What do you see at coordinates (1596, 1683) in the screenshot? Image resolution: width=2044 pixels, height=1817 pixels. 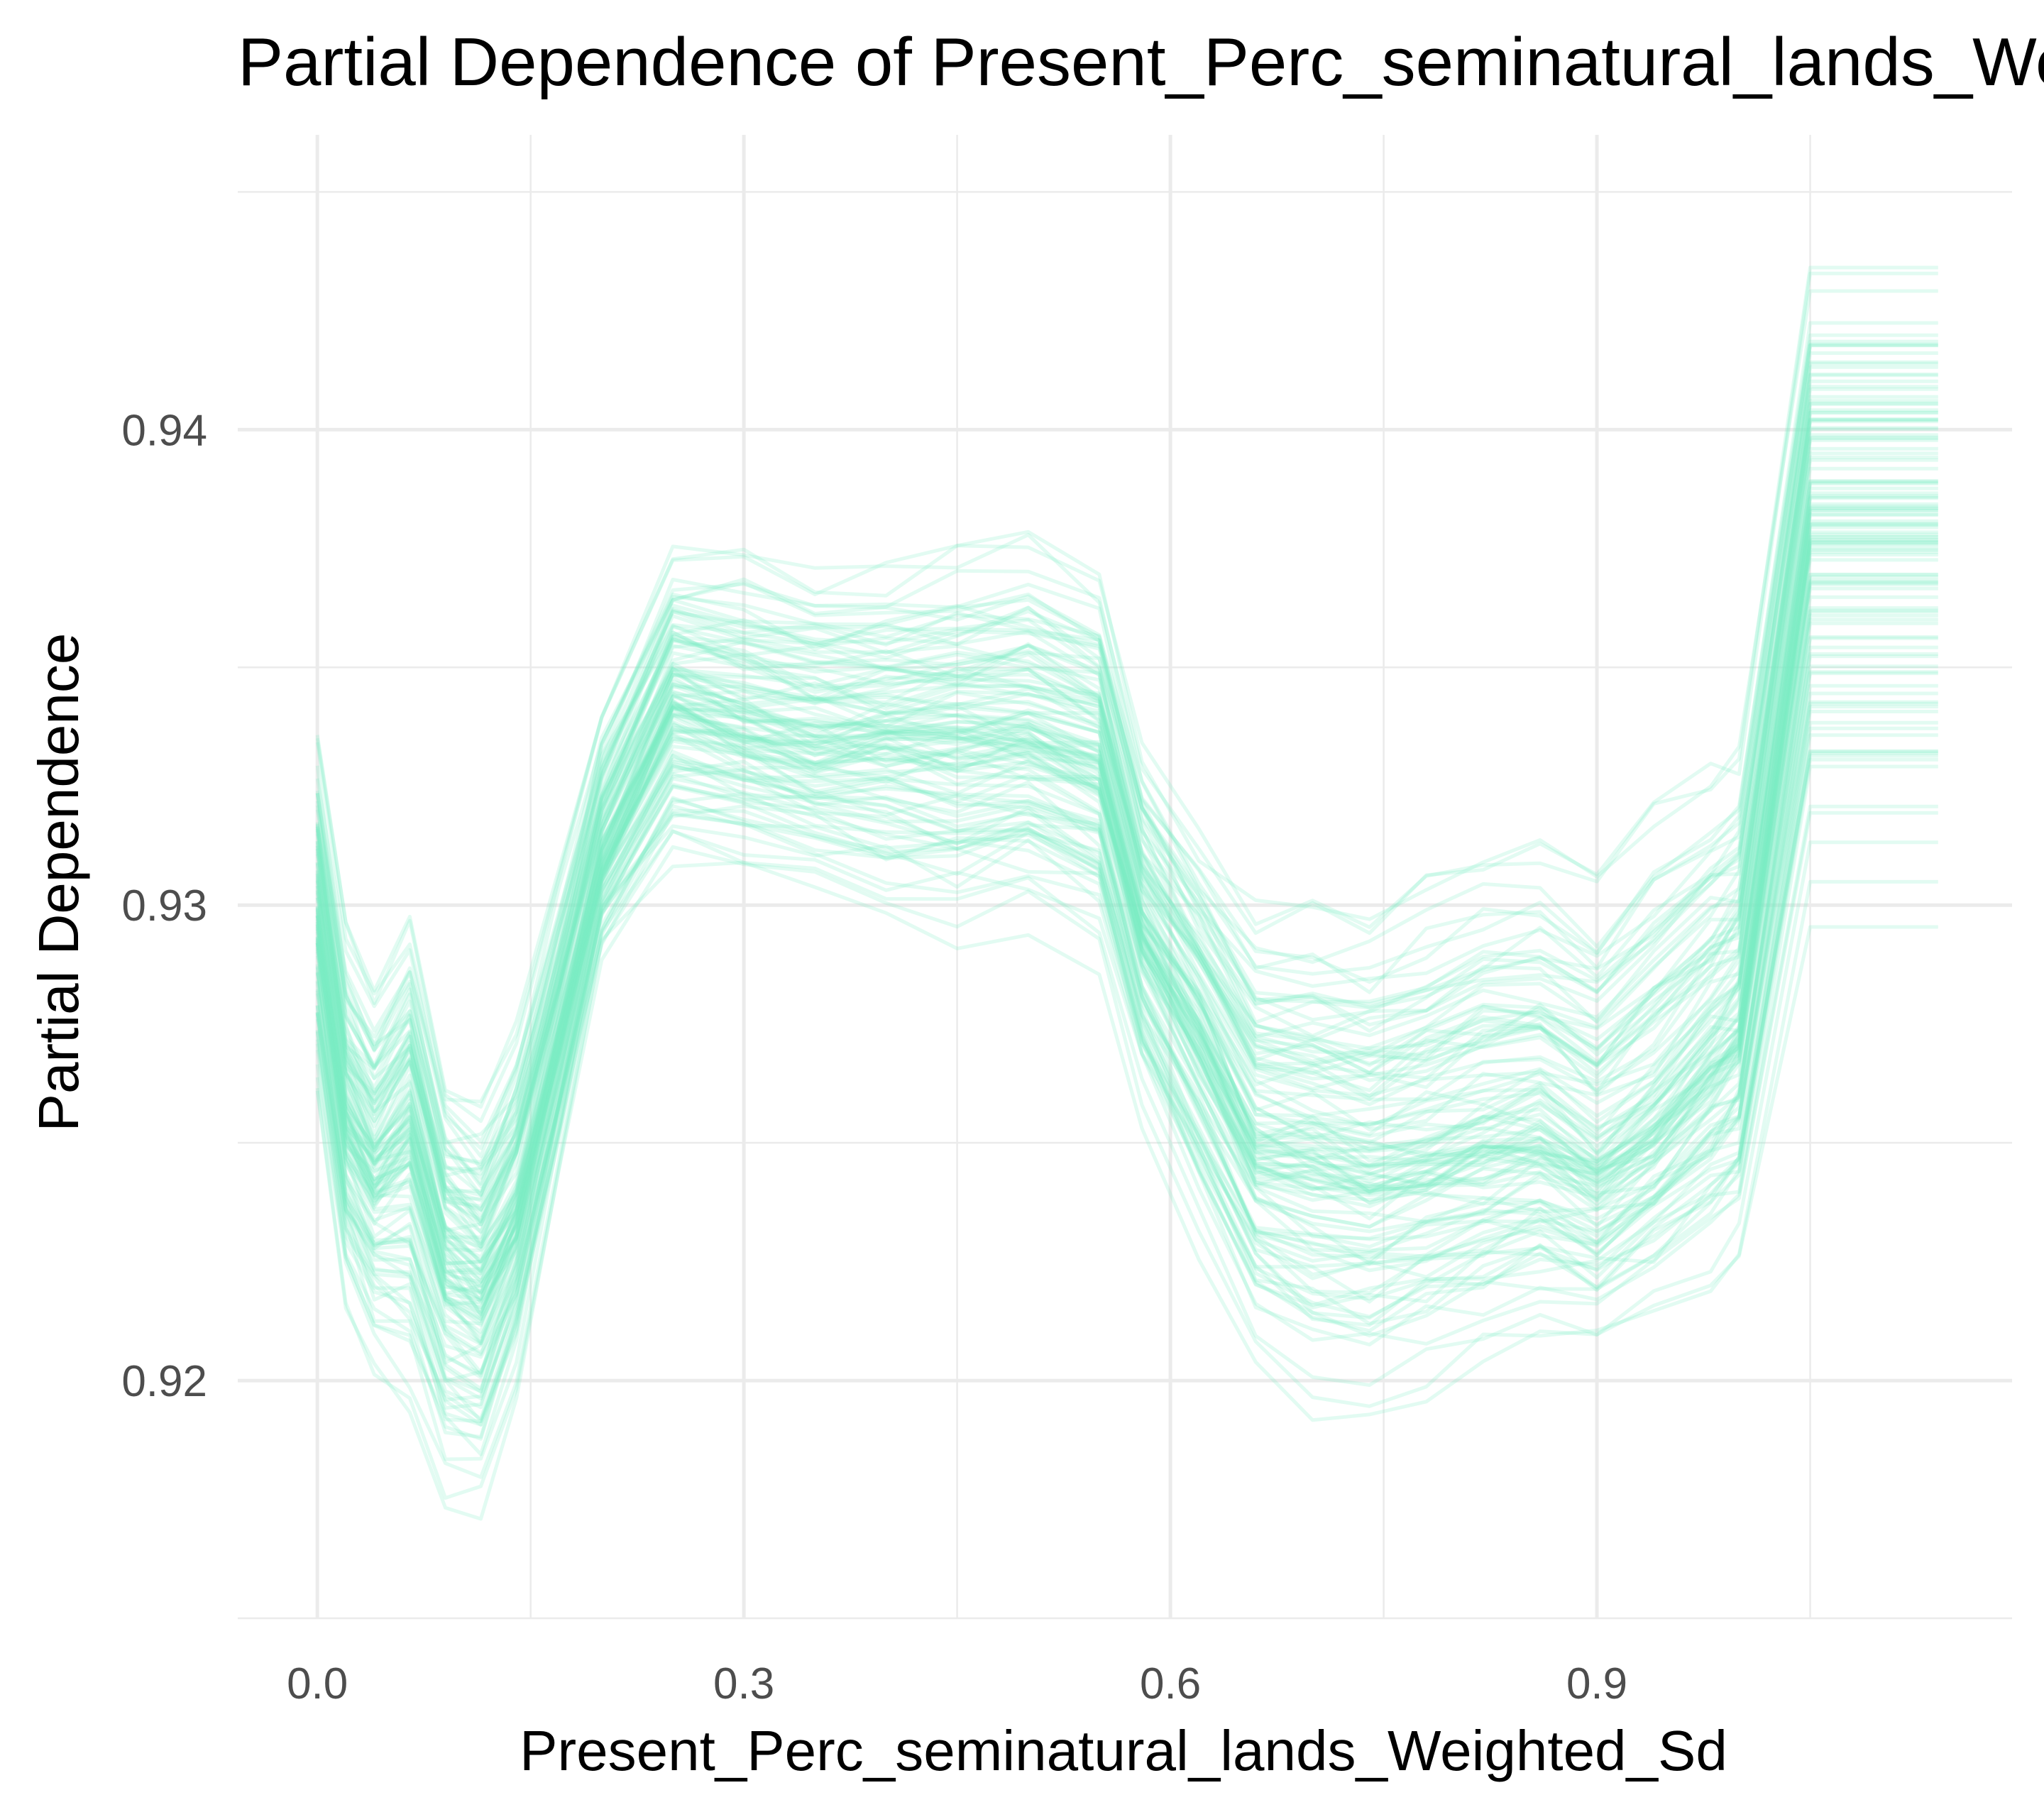 I see `x-tick-label: 0.9` at bounding box center [1596, 1683].